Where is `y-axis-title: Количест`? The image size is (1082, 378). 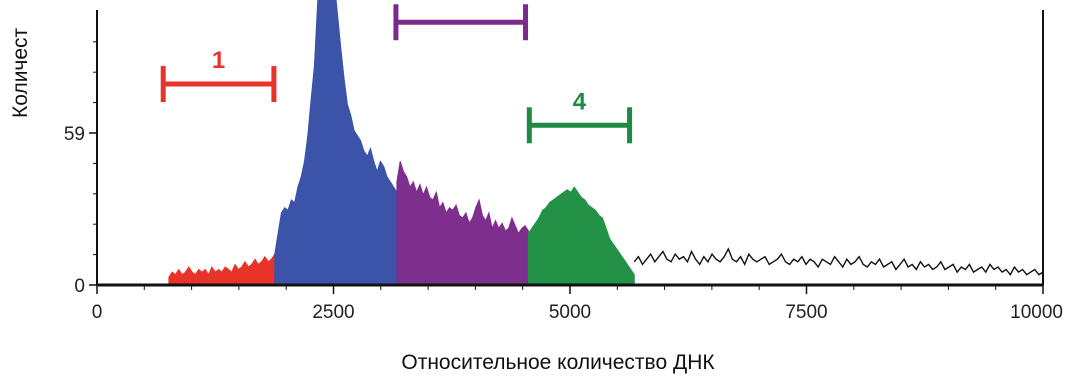
y-axis-title: Количест is located at coordinates (20, 72).